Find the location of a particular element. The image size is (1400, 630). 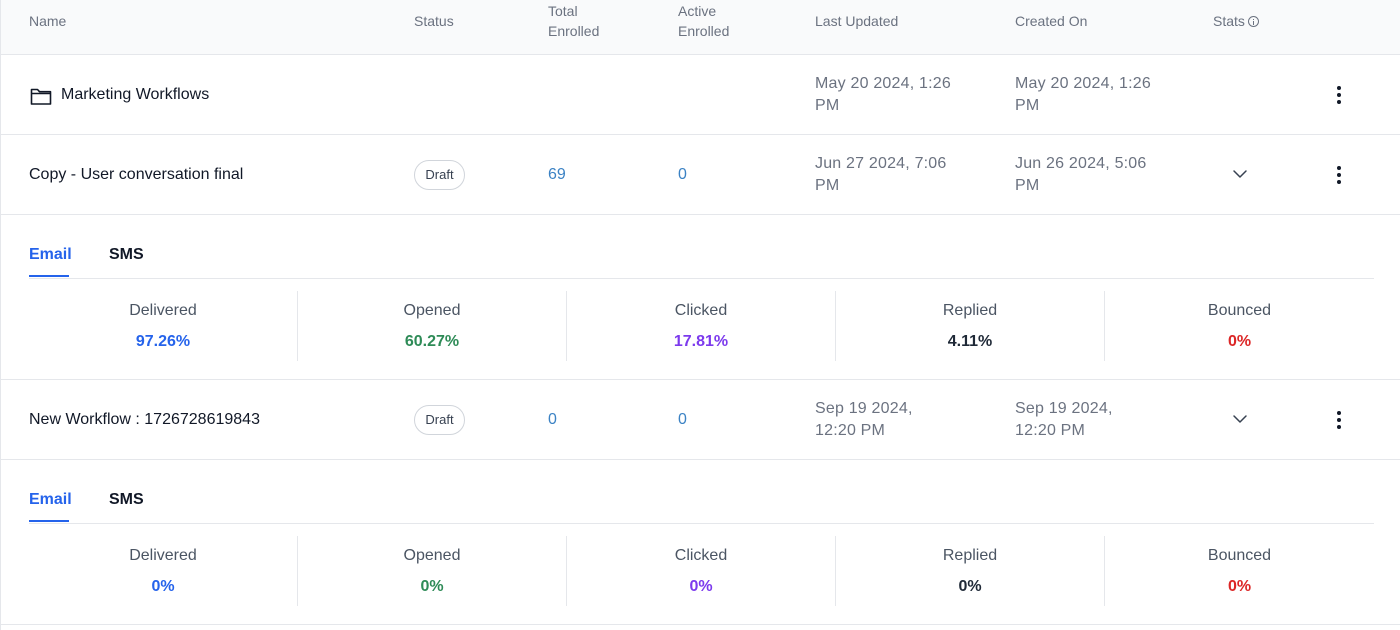

row-last-updated-line1: Sep 19 2024, is located at coordinates (864, 408).